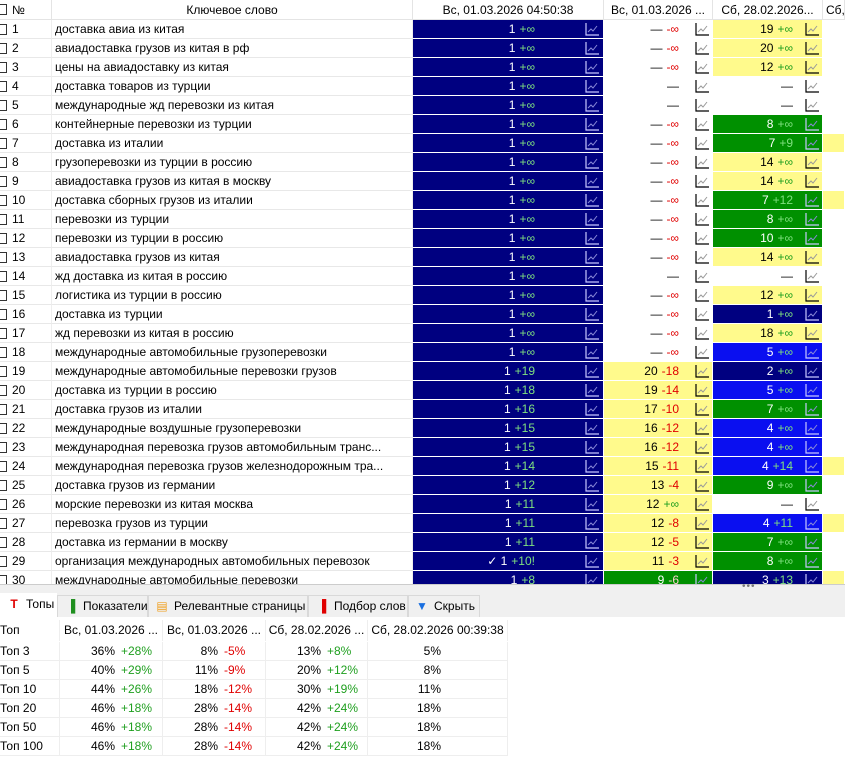 The height and width of the screenshot is (769, 845). I want to click on keyword-cell: перевозки из турции, so click(232, 219).